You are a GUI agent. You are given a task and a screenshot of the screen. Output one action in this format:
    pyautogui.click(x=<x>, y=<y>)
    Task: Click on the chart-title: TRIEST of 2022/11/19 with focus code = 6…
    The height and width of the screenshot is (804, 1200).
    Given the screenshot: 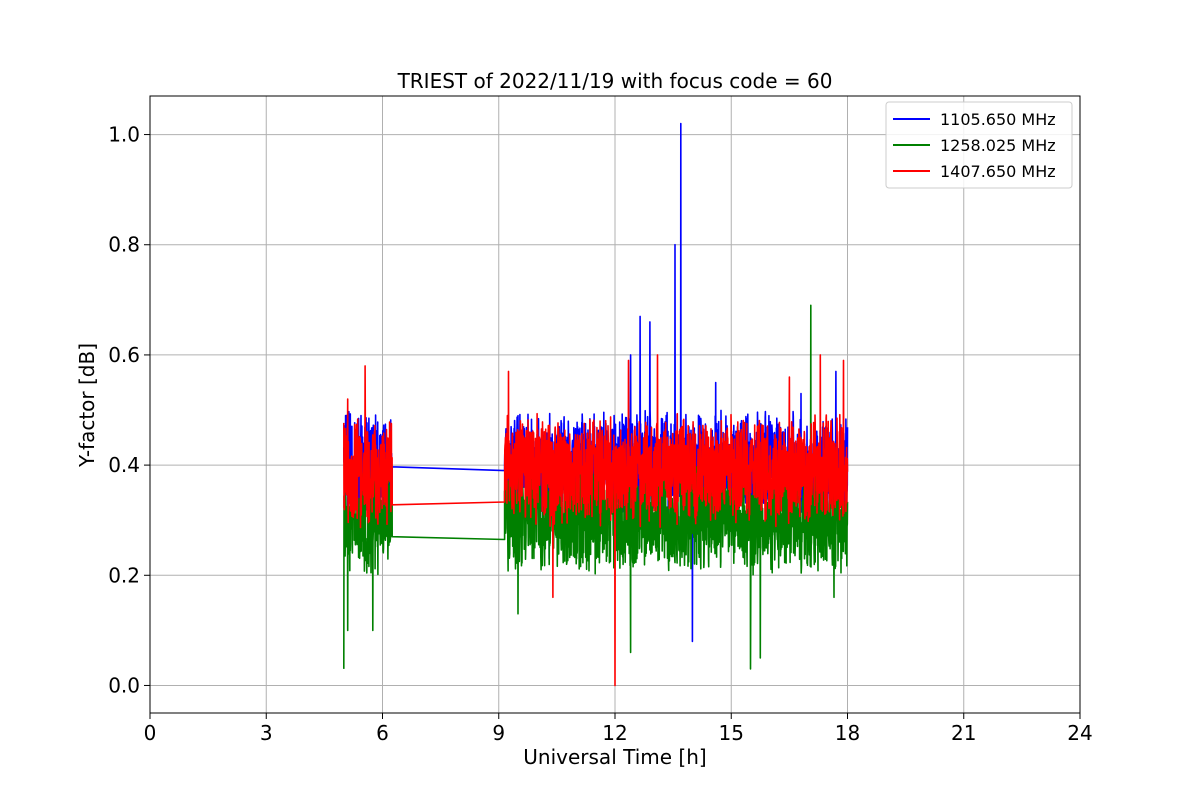 What is the action you would take?
    pyautogui.click(x=615, y=81)
    